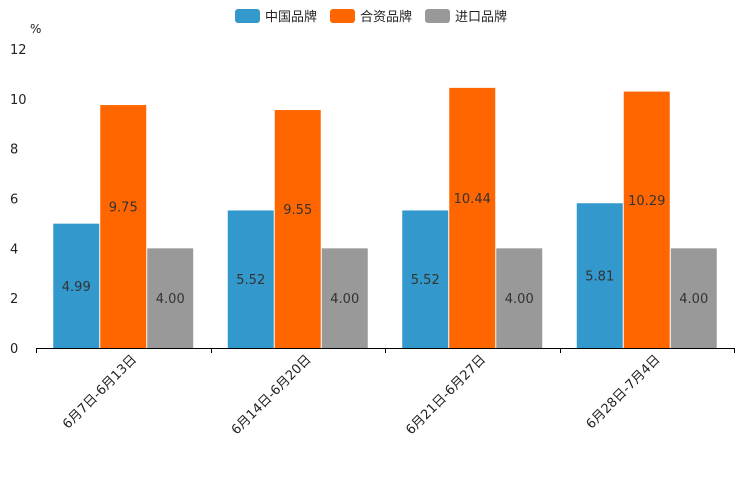  I want to click on data-label: 10.44, so click(472, 199).